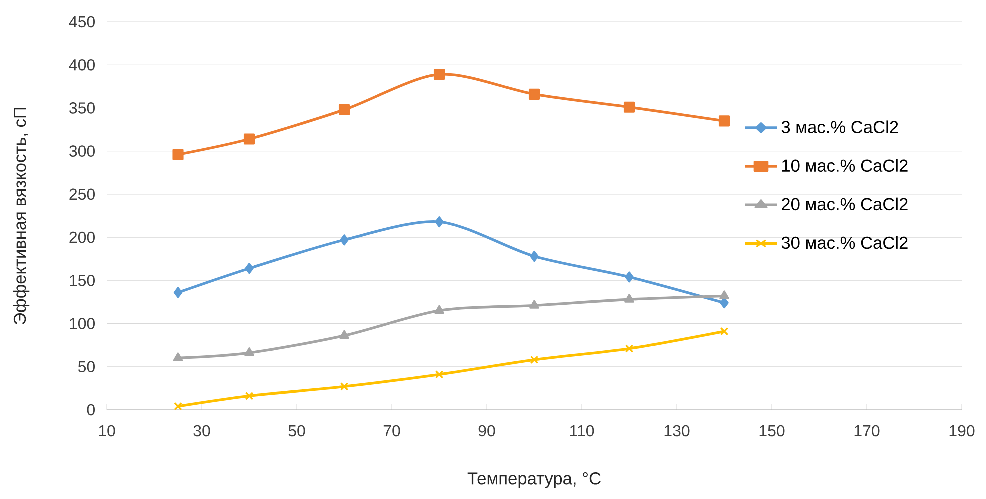  What do you see at coordinates (297, 431) in the screenshot?
I see `x-tick-label: 50` at bounding box center [297, 431].